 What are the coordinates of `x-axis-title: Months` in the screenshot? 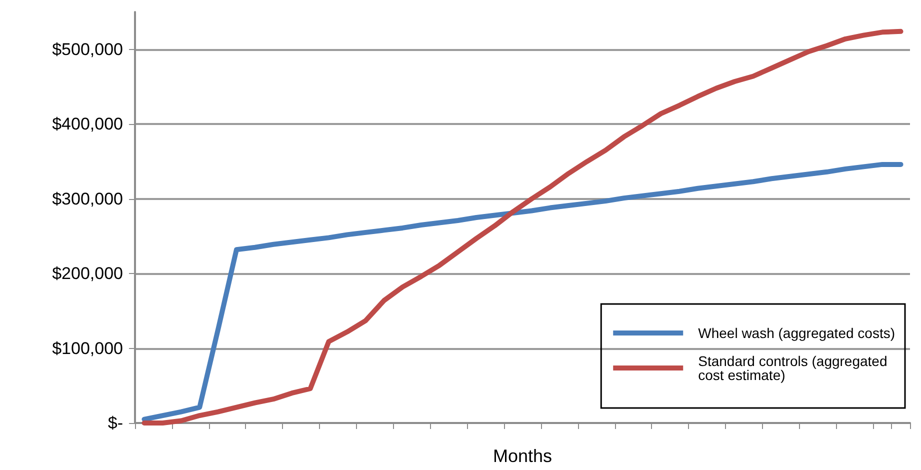 It's located at (522, 456).